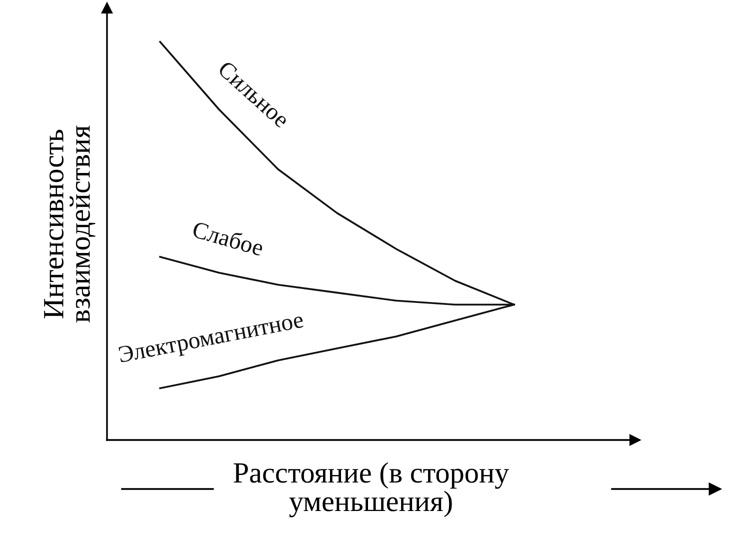  I want to click on text: Слабое, so click(228, 238).